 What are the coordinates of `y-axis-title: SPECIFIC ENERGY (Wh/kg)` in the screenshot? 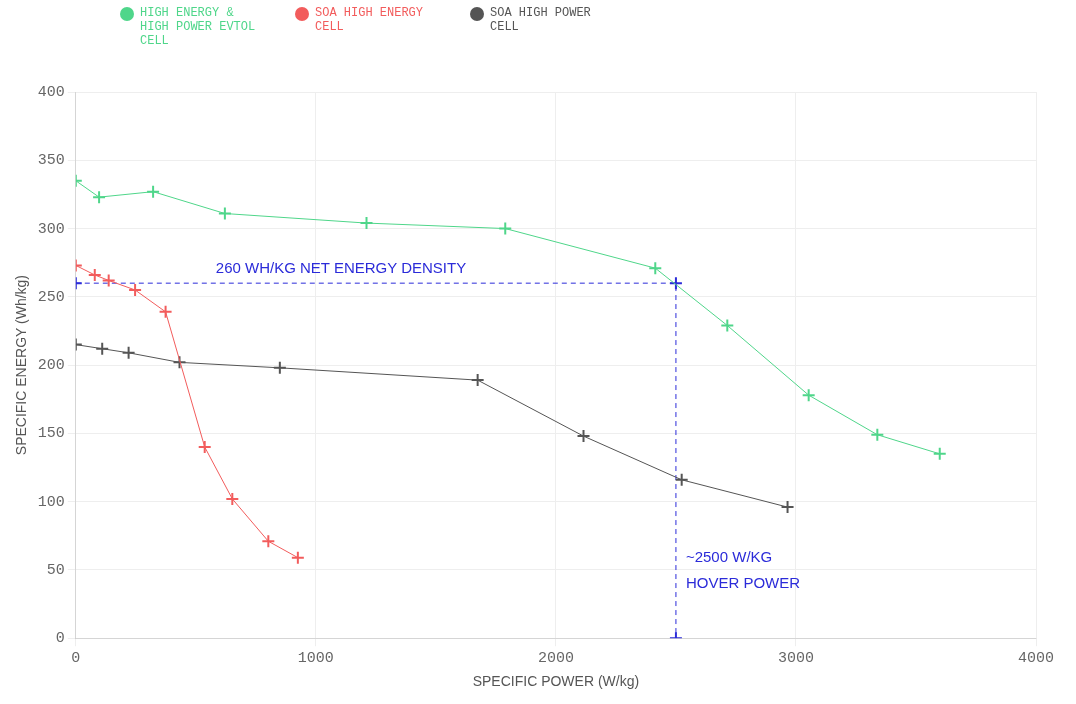 It's located at (21, 365).